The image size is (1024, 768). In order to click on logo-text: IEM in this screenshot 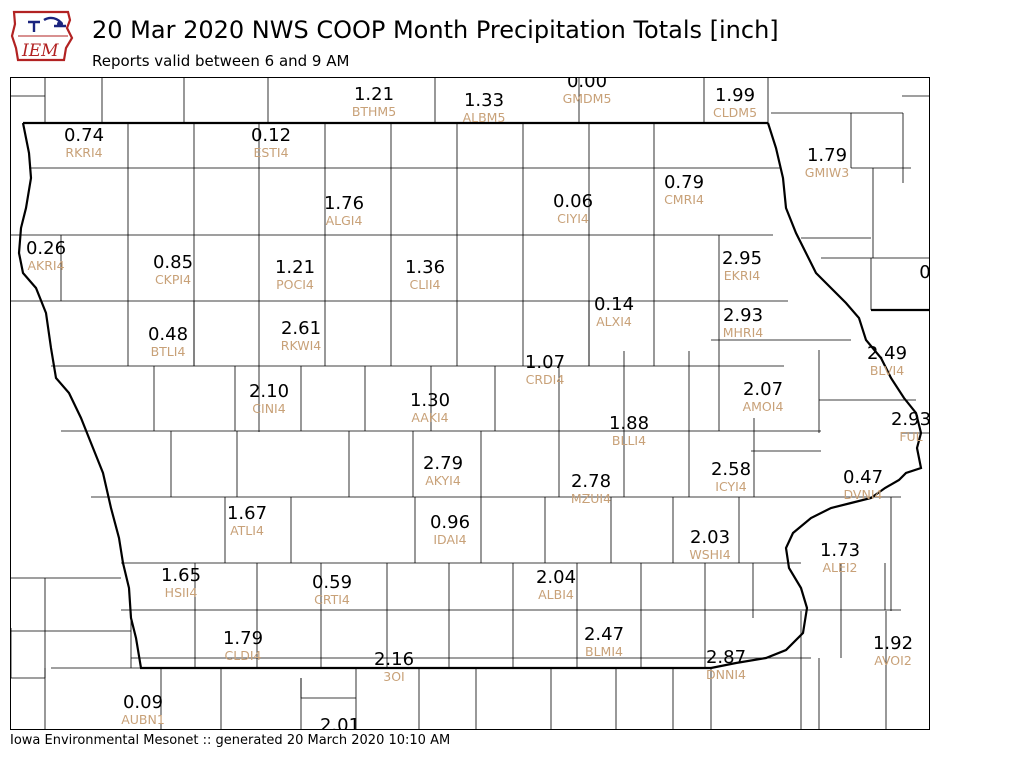, I will do `click(40, 51)`.